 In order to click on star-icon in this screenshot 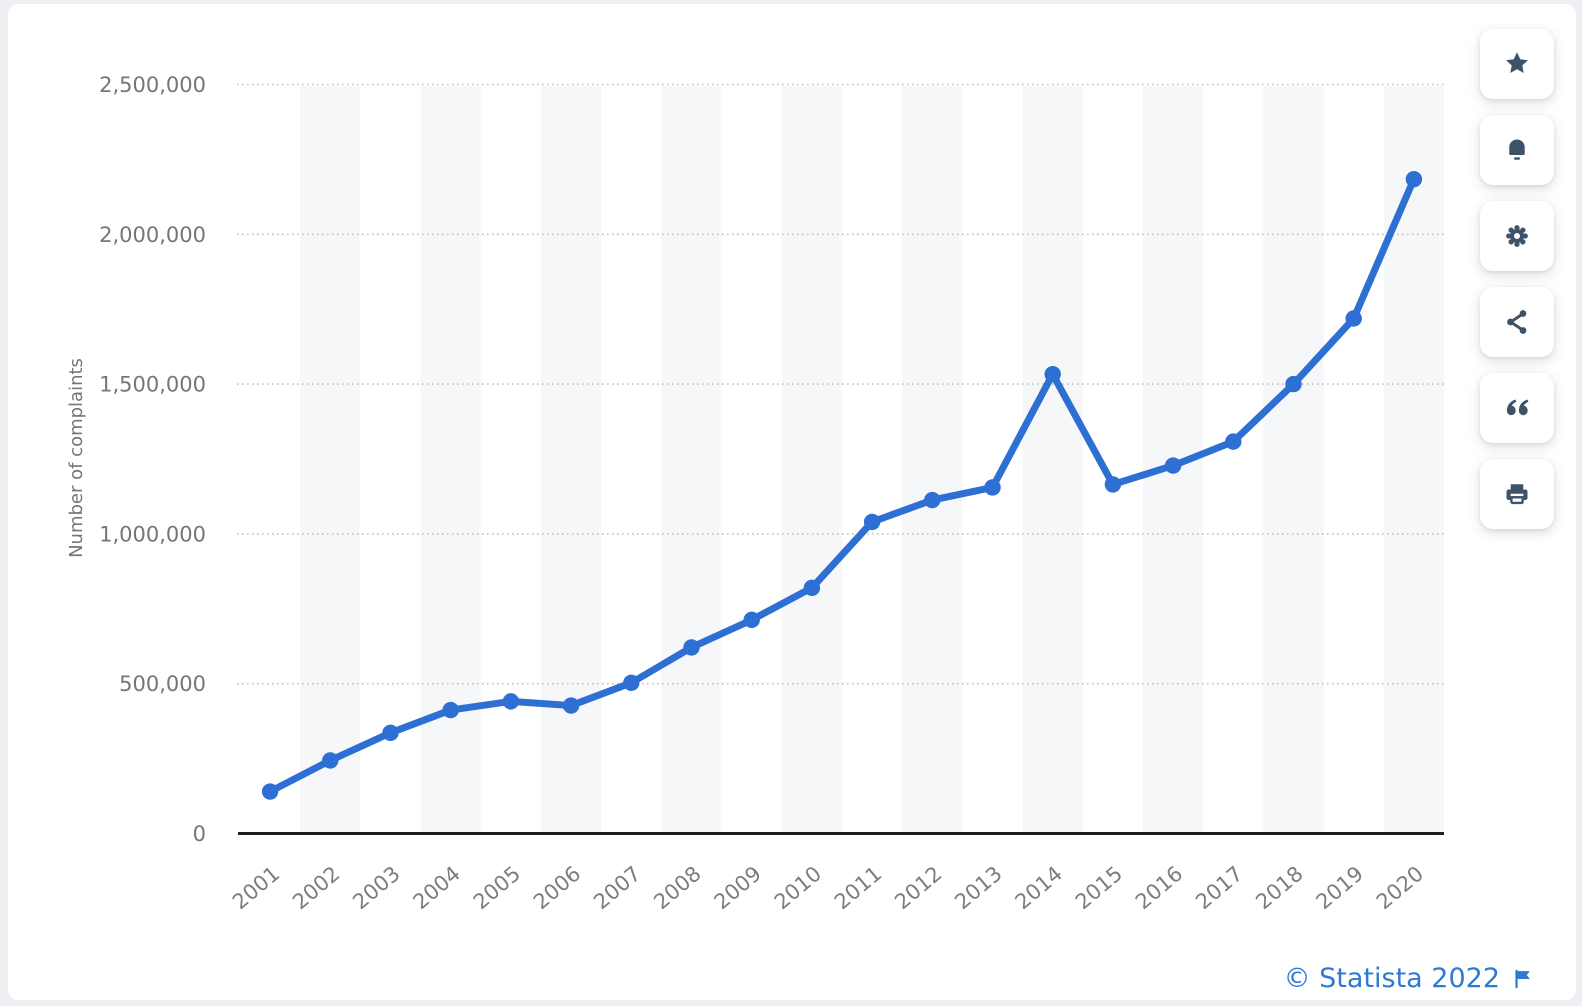, I will do `click(1517, 64)`.